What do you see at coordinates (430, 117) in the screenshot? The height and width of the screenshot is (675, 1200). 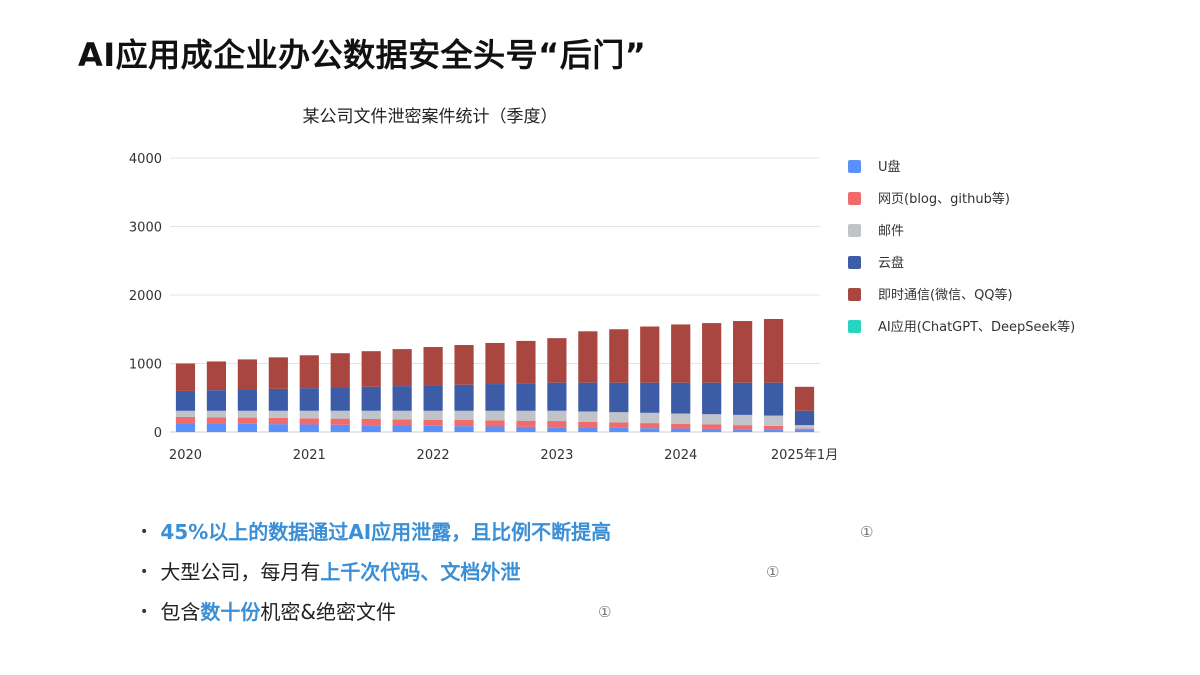 I see `chart-title: 某公司文件泄密案件统计（季度）` at bounding box center [430, 117].